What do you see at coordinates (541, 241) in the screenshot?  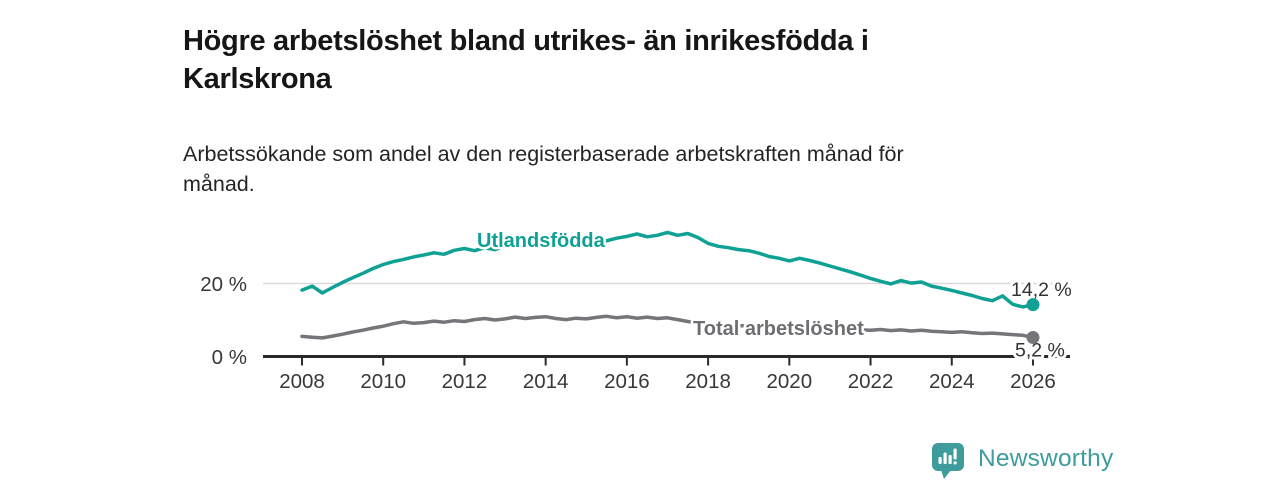 I see `series-label-utlandsfodda: Utlandsfödda` at bounding box center [541, 241].